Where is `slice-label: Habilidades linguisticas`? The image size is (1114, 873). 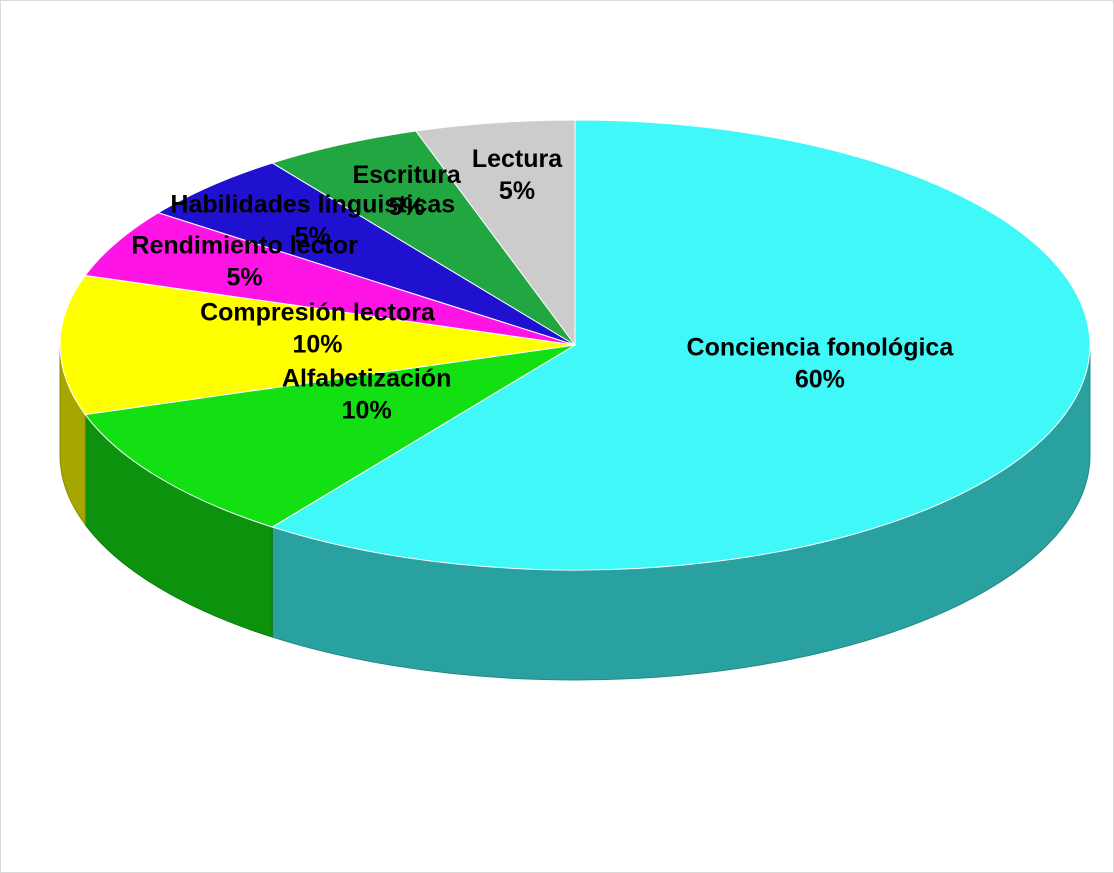 slice-label: Habilidades linguisticas is located at coordinates (312, 205).